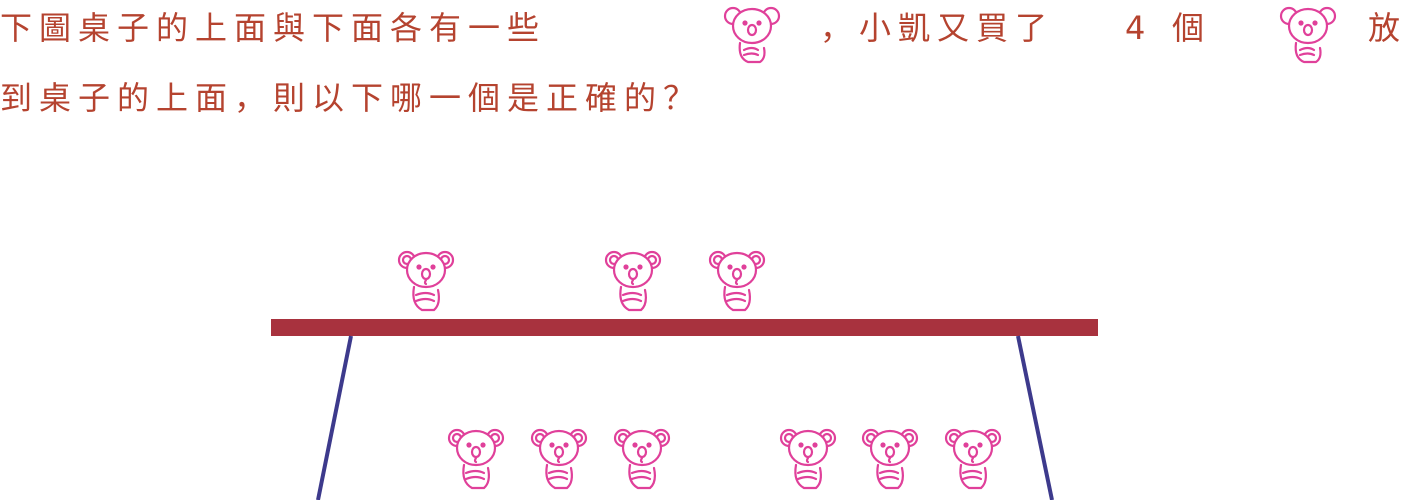  Describe the element at coordinates (937, 28) in the screenshot. I see `question-line1-part2: ，小凱又買了` at that location.